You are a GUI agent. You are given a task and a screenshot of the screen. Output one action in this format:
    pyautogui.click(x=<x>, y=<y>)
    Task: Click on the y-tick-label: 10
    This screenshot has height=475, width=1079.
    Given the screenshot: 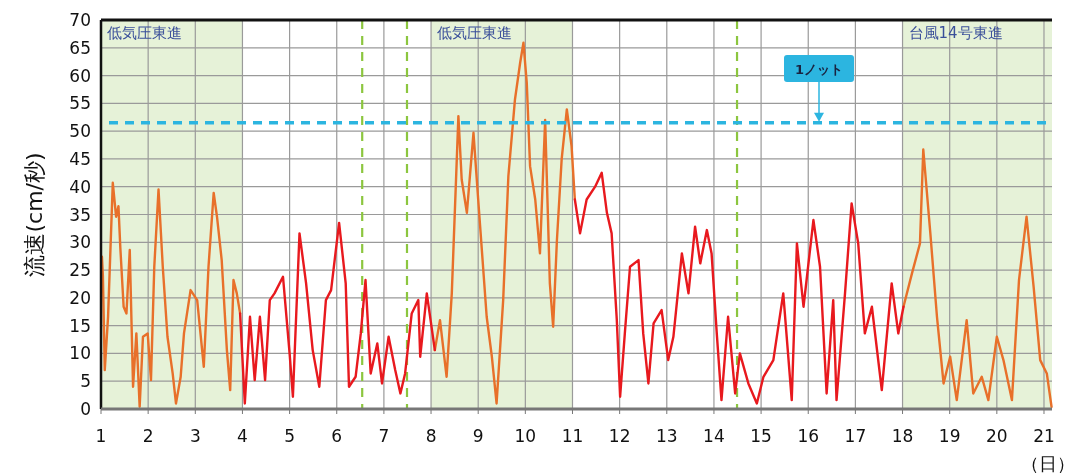 What is the action you would take?
    pyautogui.click(x=80, y=353)
    